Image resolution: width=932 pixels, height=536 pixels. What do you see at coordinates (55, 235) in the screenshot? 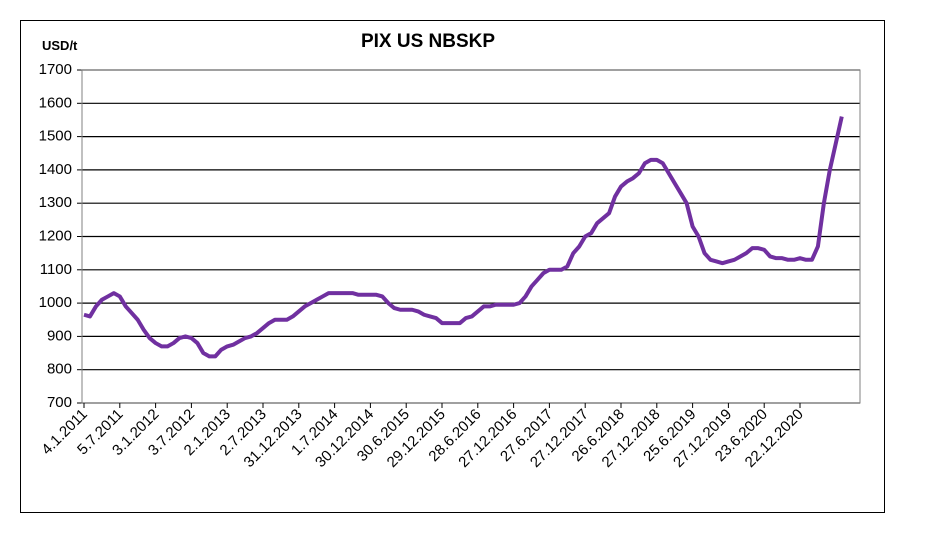
I see `y-tick-label: 1200` at bounding box center [55, 235].